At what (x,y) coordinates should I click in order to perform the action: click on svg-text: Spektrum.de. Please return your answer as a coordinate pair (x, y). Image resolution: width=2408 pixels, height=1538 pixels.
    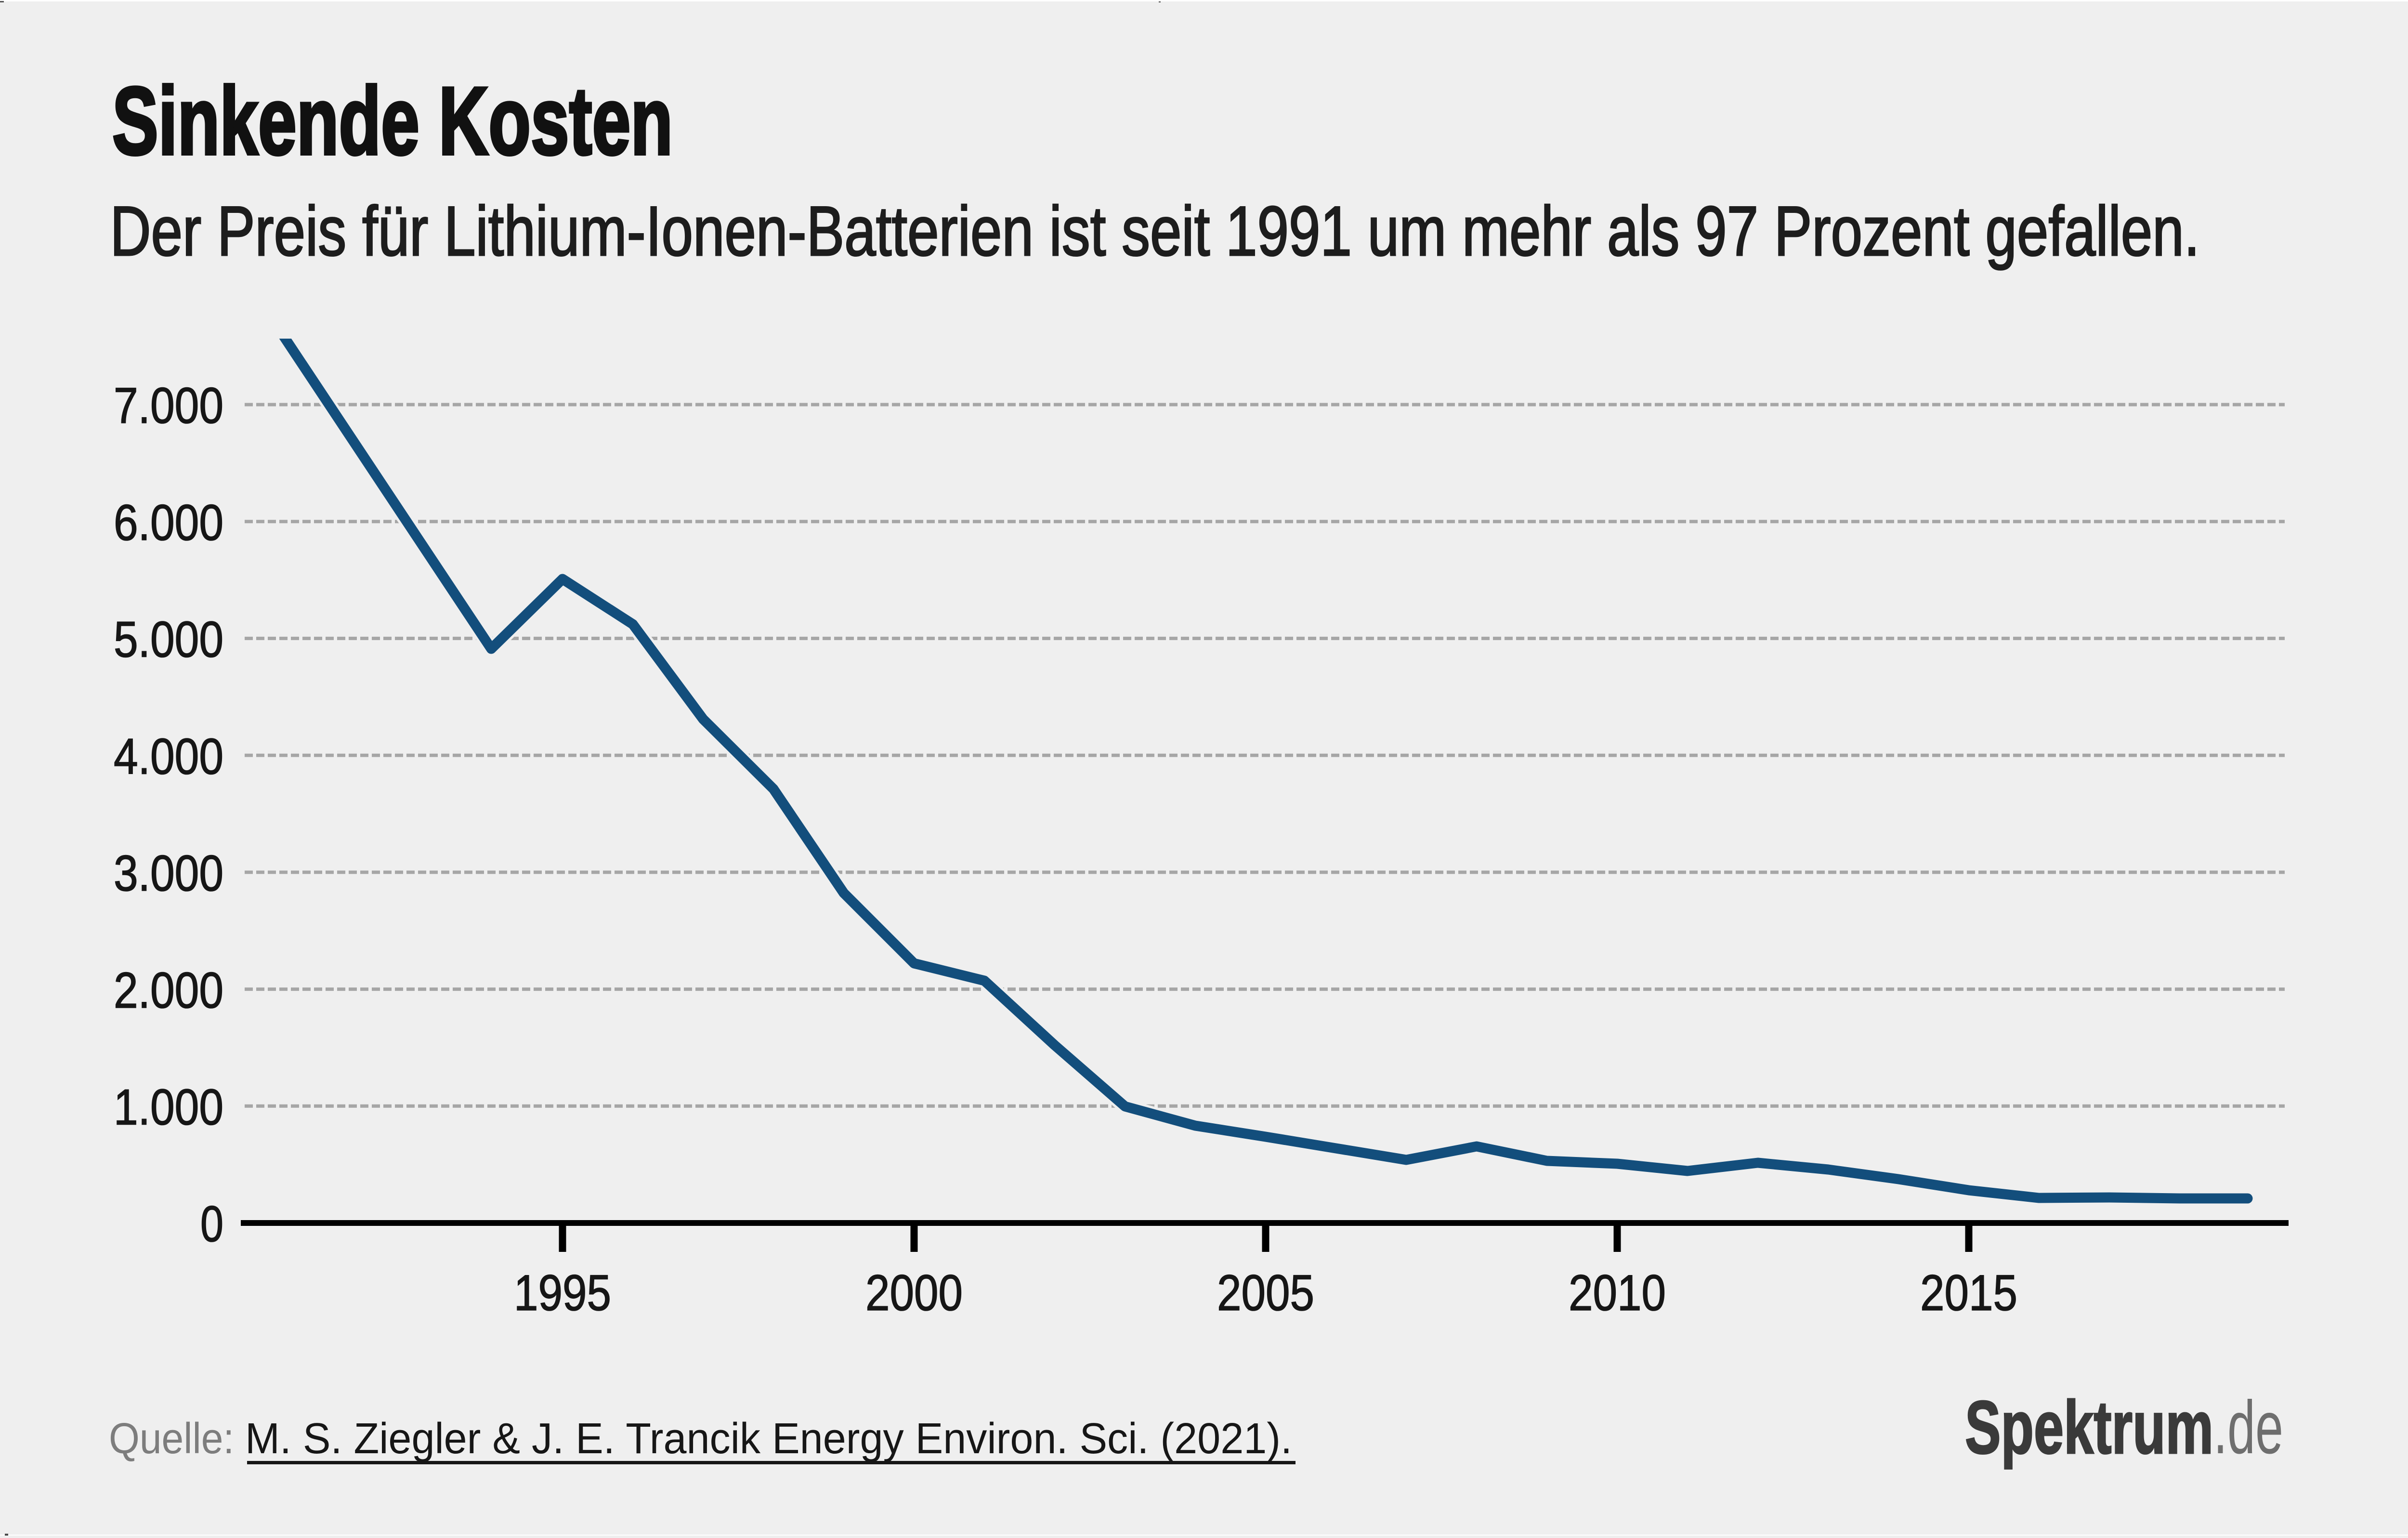
    Looking at the image, I should click on (2124, 1428).